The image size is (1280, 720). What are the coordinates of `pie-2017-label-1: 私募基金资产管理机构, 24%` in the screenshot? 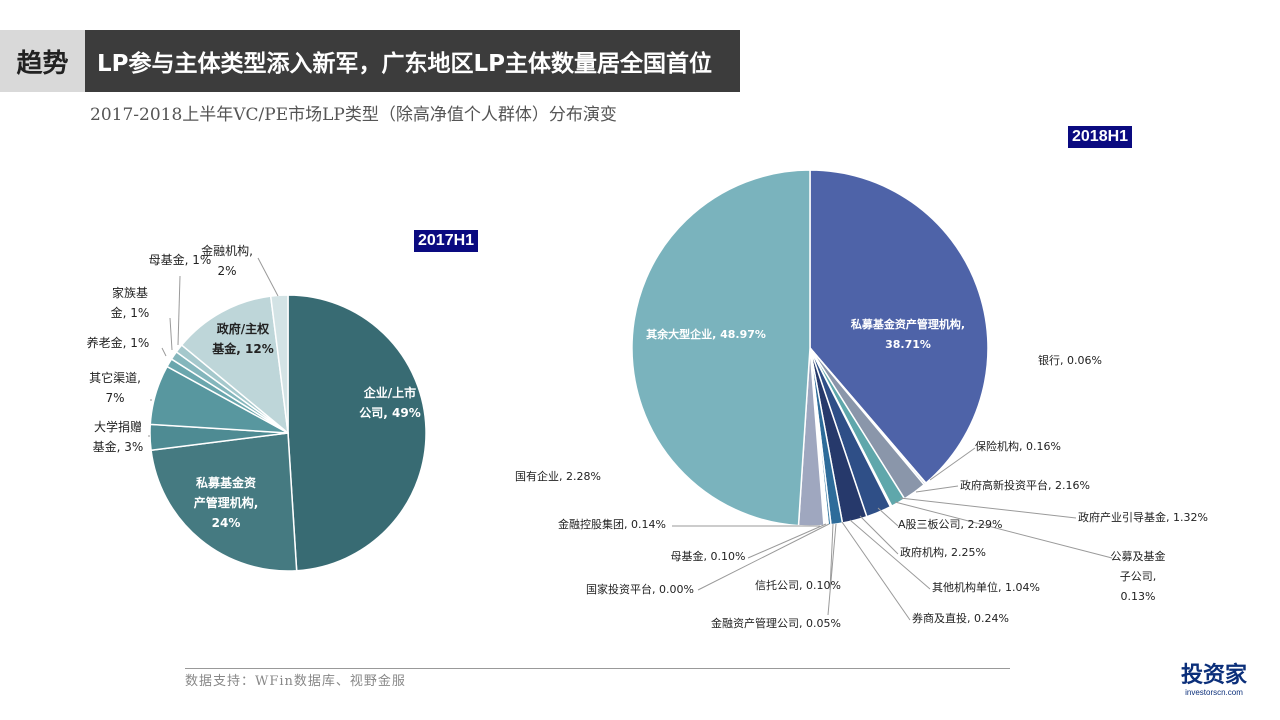 It's located at (226, 502).